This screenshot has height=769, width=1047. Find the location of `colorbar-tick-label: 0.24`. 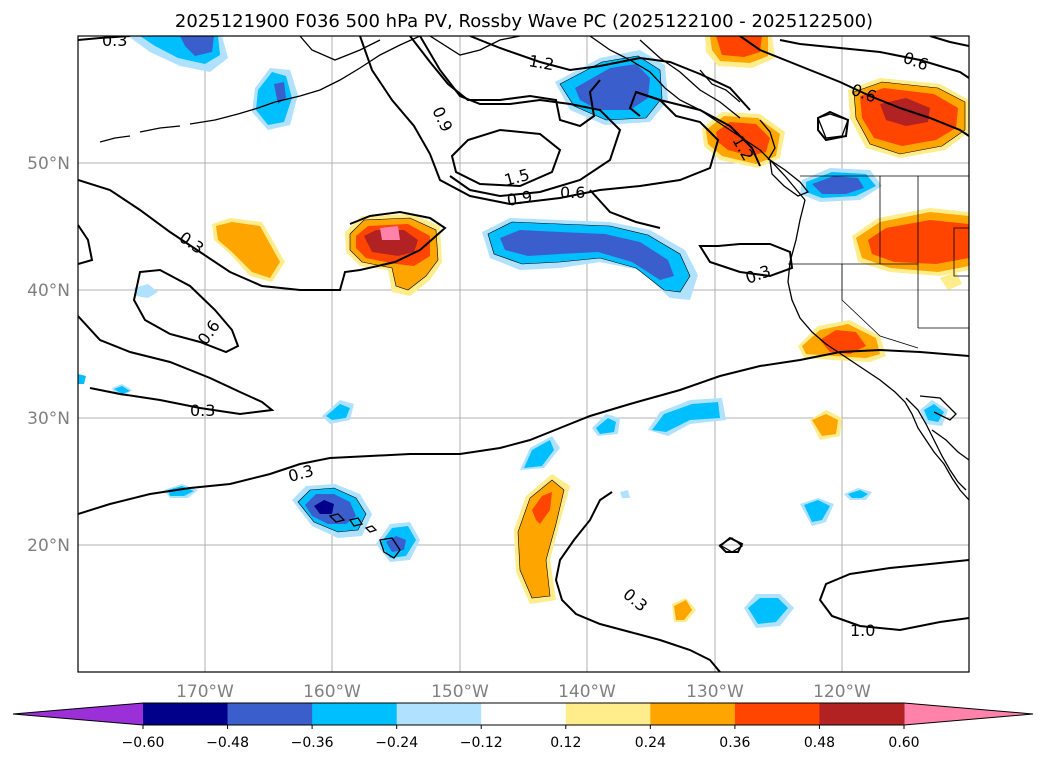

colorbar-tick-label: 0.24 is located at coordinates (650, 743).